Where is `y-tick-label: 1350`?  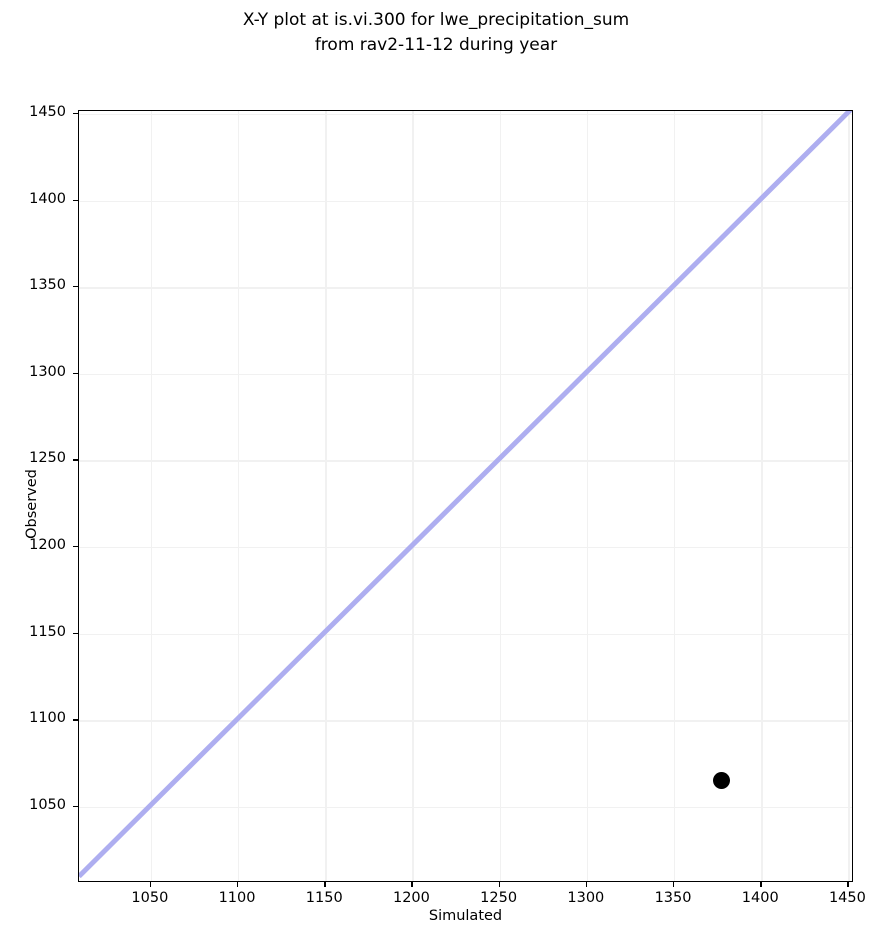
y-tick-label: 1350 is located at coordinates (47, 285).